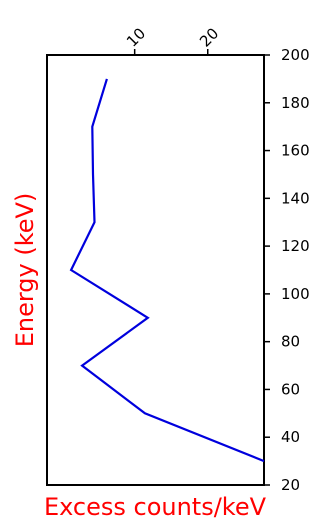  What do you see at coordinates (155, 506) in the screenshot?
I see `counts-axis-title: Excess counts/keV` at bounding box center [155, 506].